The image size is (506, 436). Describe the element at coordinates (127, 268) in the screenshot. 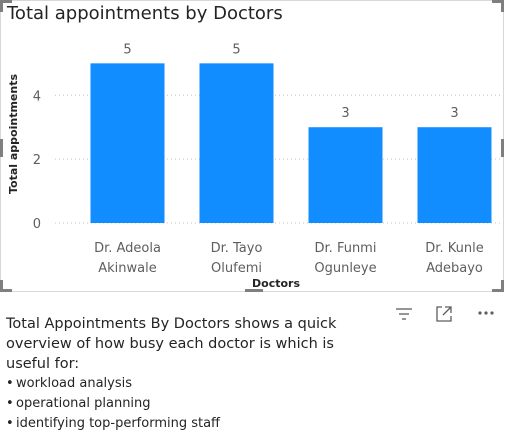

I see `x-tick-label: Akinwale` at that location.